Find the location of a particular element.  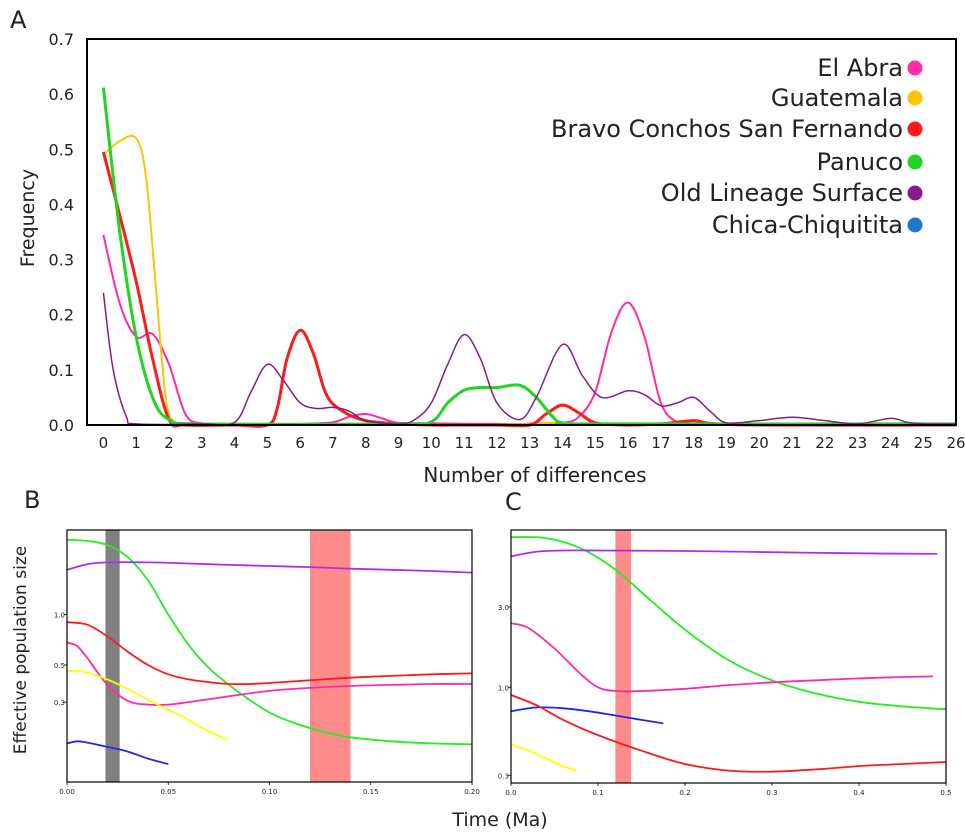

panel-a-xtick: 22 is located at coordinates (824, 443).